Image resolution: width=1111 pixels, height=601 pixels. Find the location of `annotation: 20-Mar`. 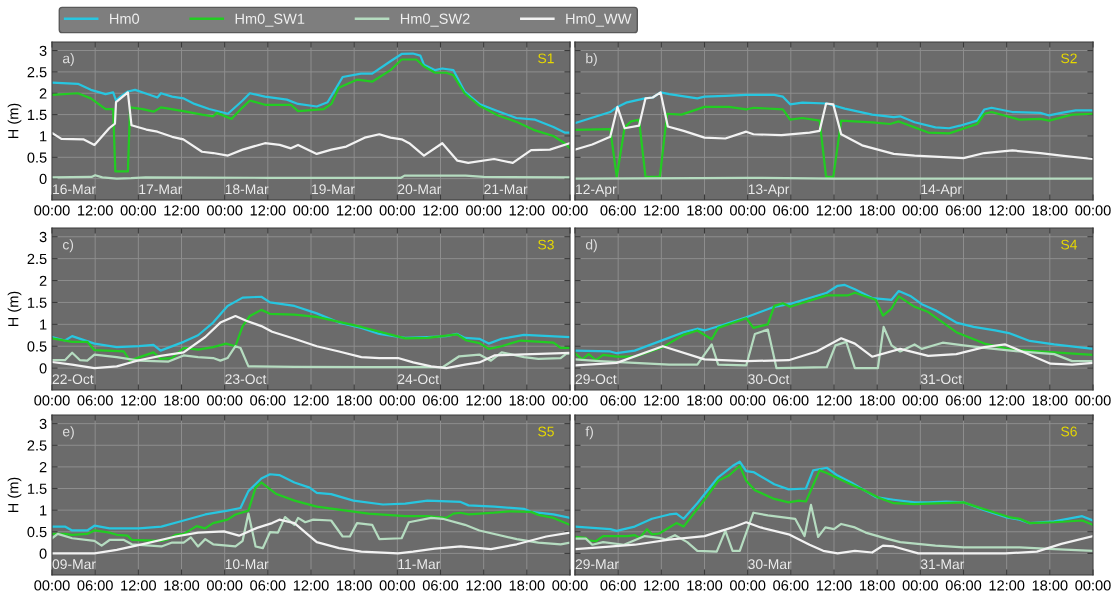

annotation: 20-Mar is located at coordinates (420, 189).